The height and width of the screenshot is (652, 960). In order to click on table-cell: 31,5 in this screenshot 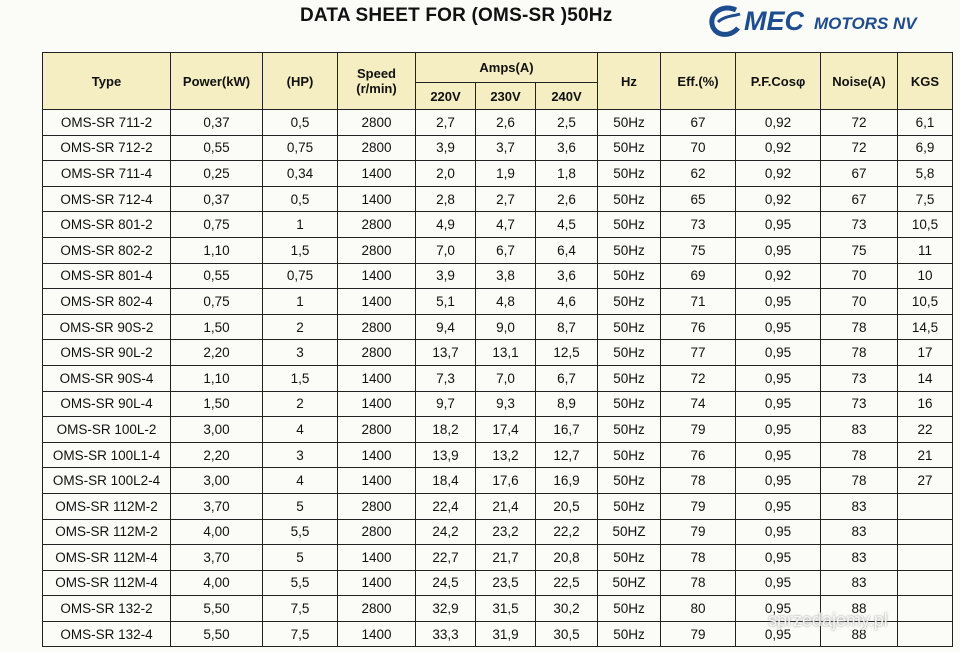, I will do `click(505, 608)`.